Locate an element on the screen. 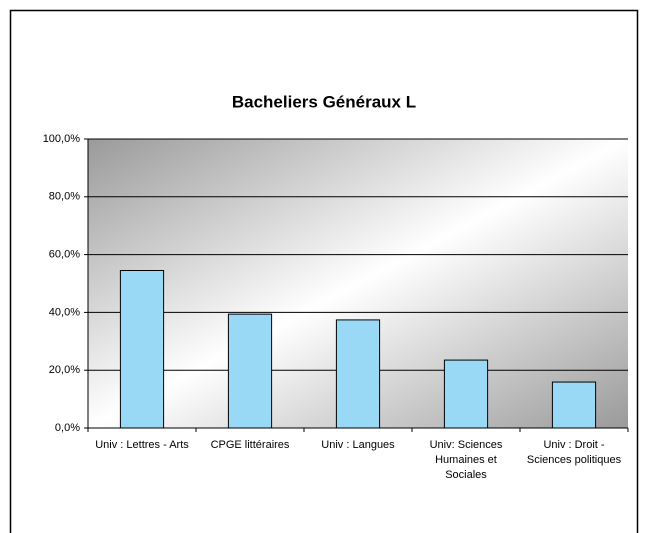  x-tick-label: Univ: Sciences Humaines et Sociales is located at coordinates (466, 460).